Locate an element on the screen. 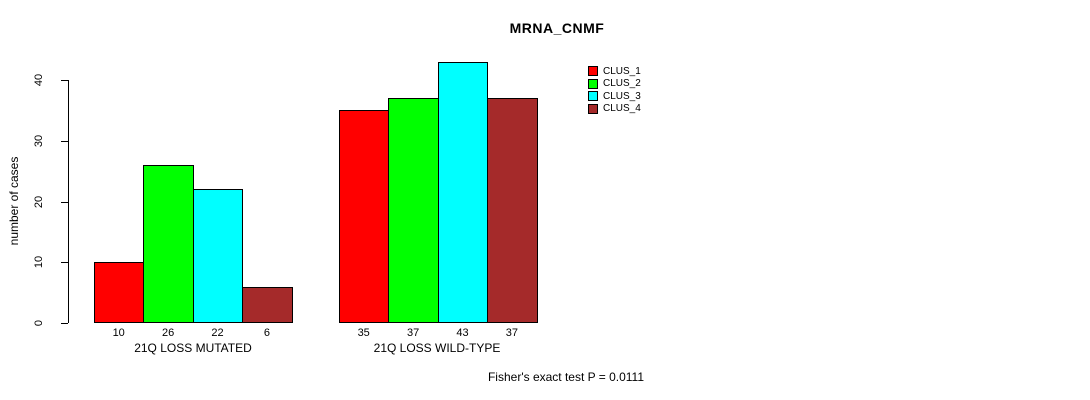  bar-clus_4-group2 is located at coordinates (512, 210).